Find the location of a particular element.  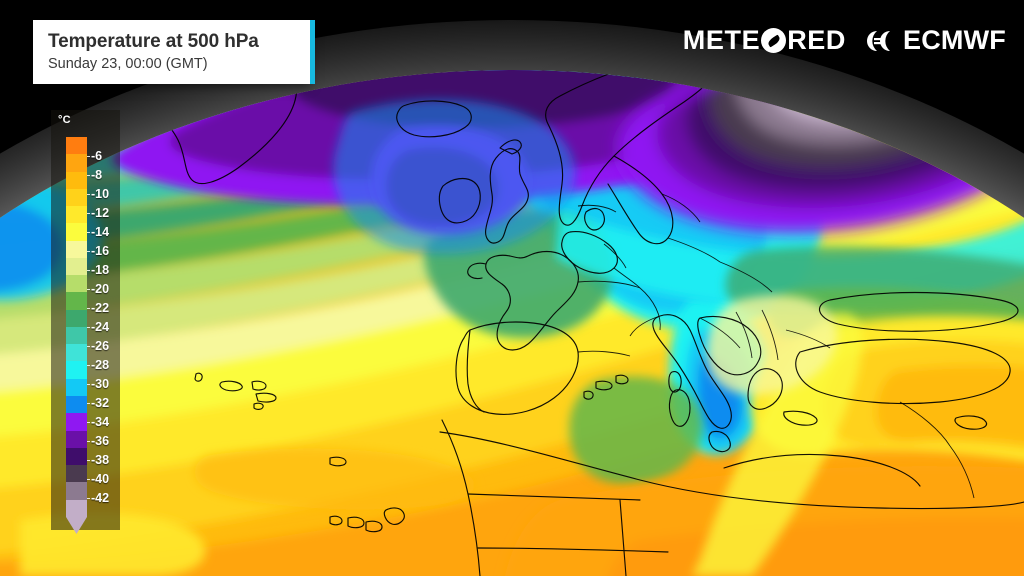

coastline-balkans is located at coordinates (729, 345).